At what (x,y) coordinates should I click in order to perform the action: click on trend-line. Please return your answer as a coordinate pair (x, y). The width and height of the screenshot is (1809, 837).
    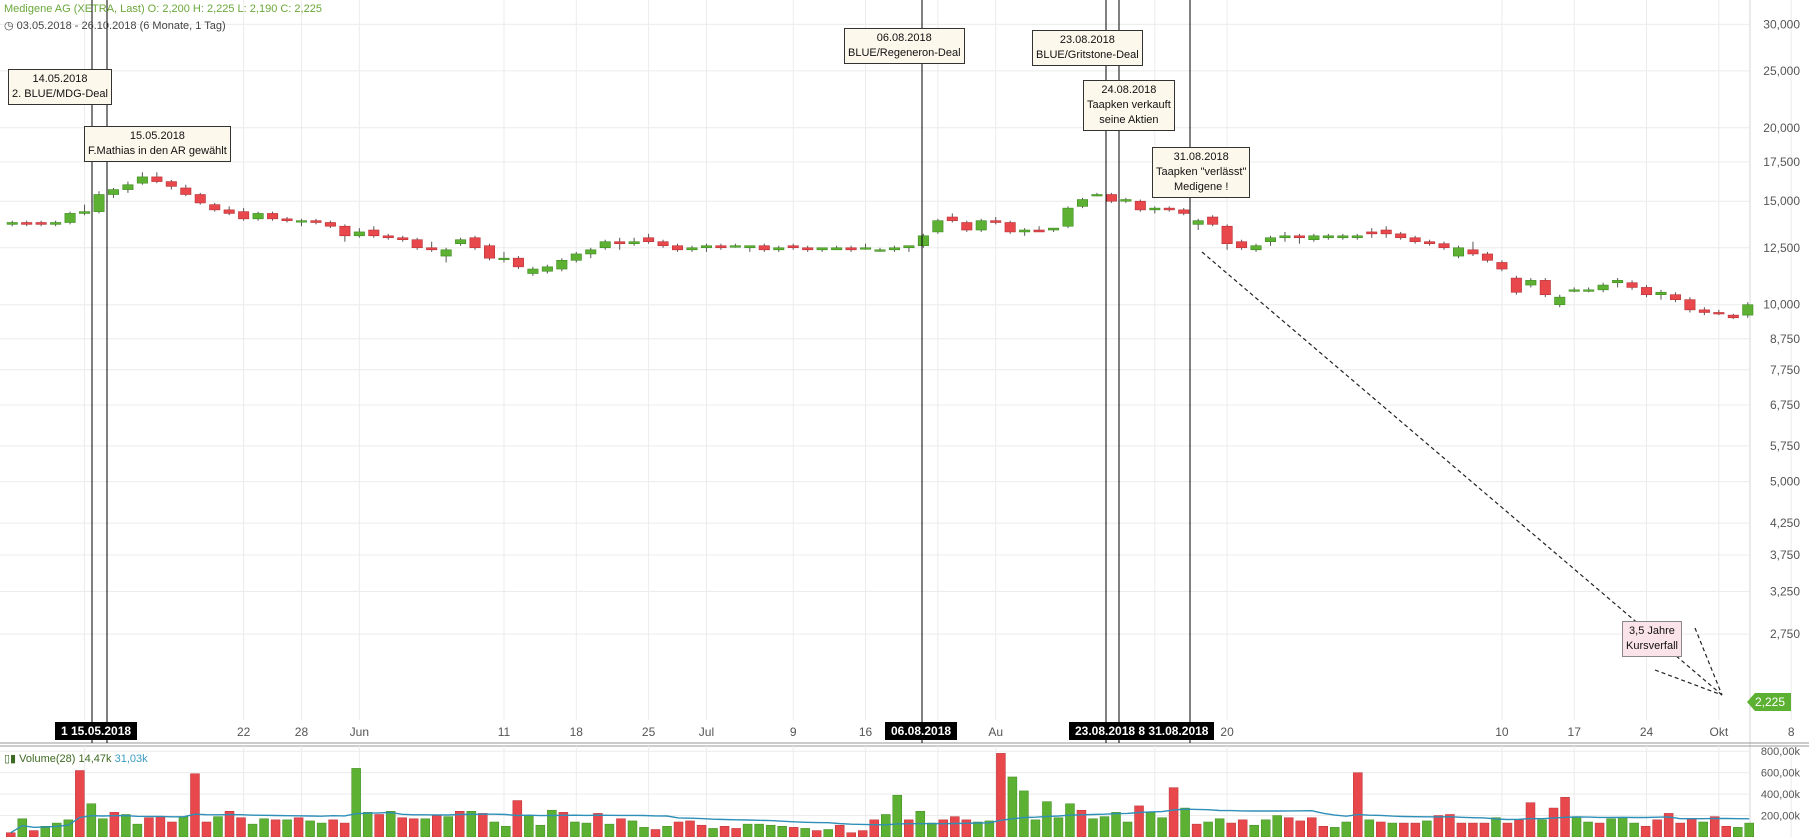
    Looking at the image, I should click on (1708, 661).